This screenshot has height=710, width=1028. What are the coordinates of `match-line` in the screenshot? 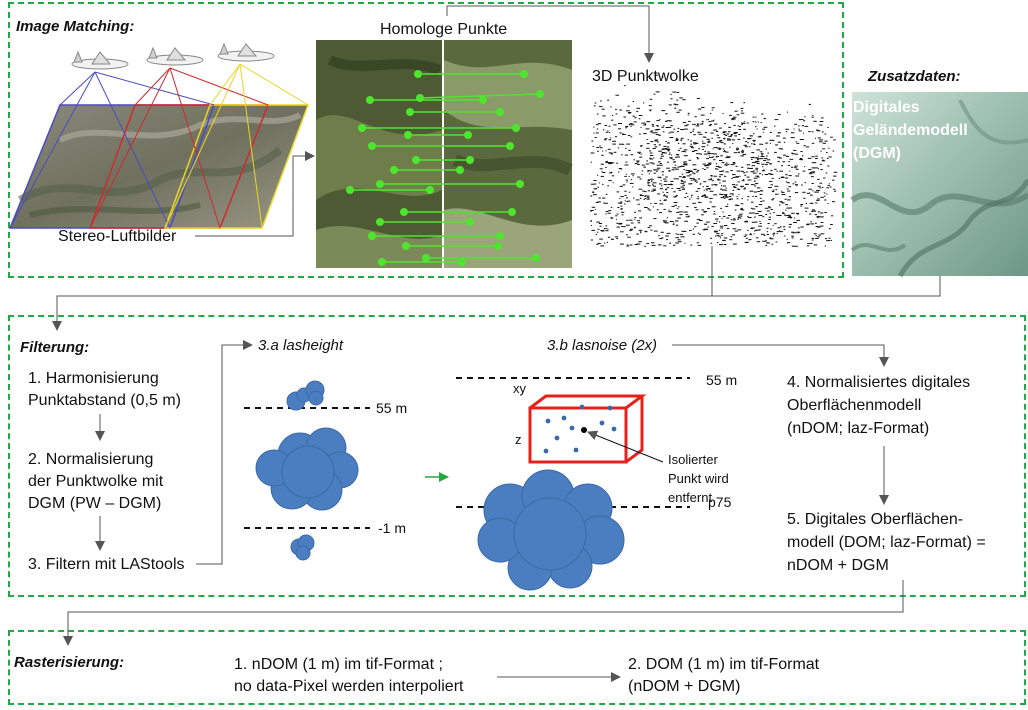 It's located at (480, 96).